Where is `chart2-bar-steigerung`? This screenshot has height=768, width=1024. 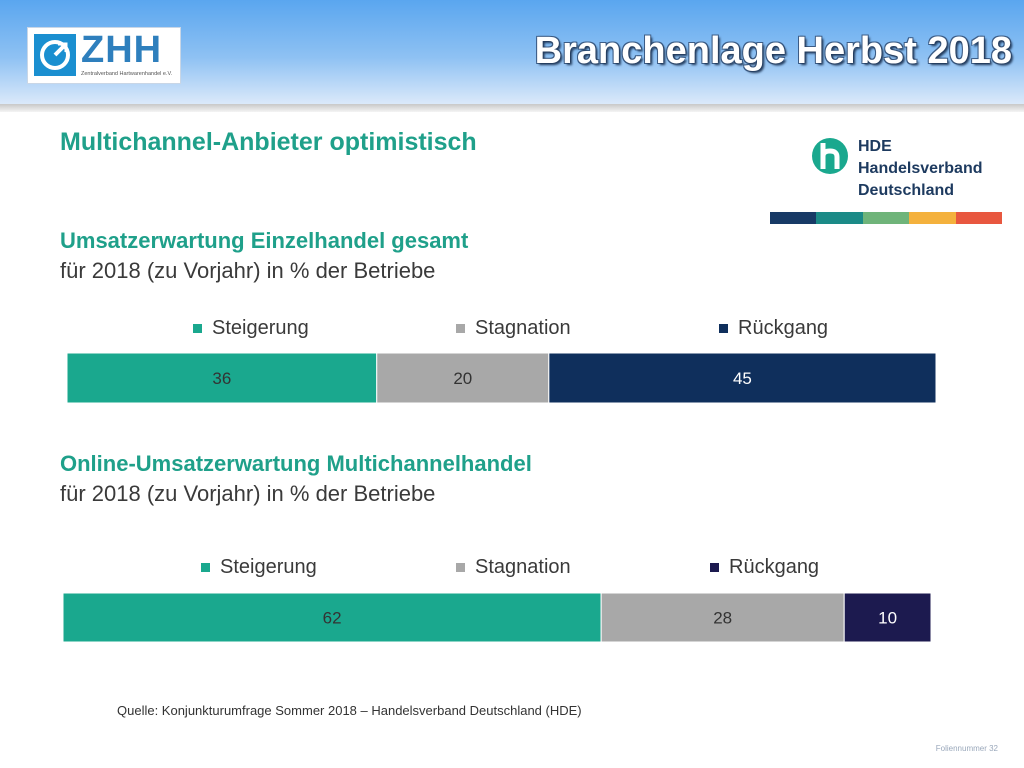 chart2-bar-steigerung is located at coordinates (332, 617).